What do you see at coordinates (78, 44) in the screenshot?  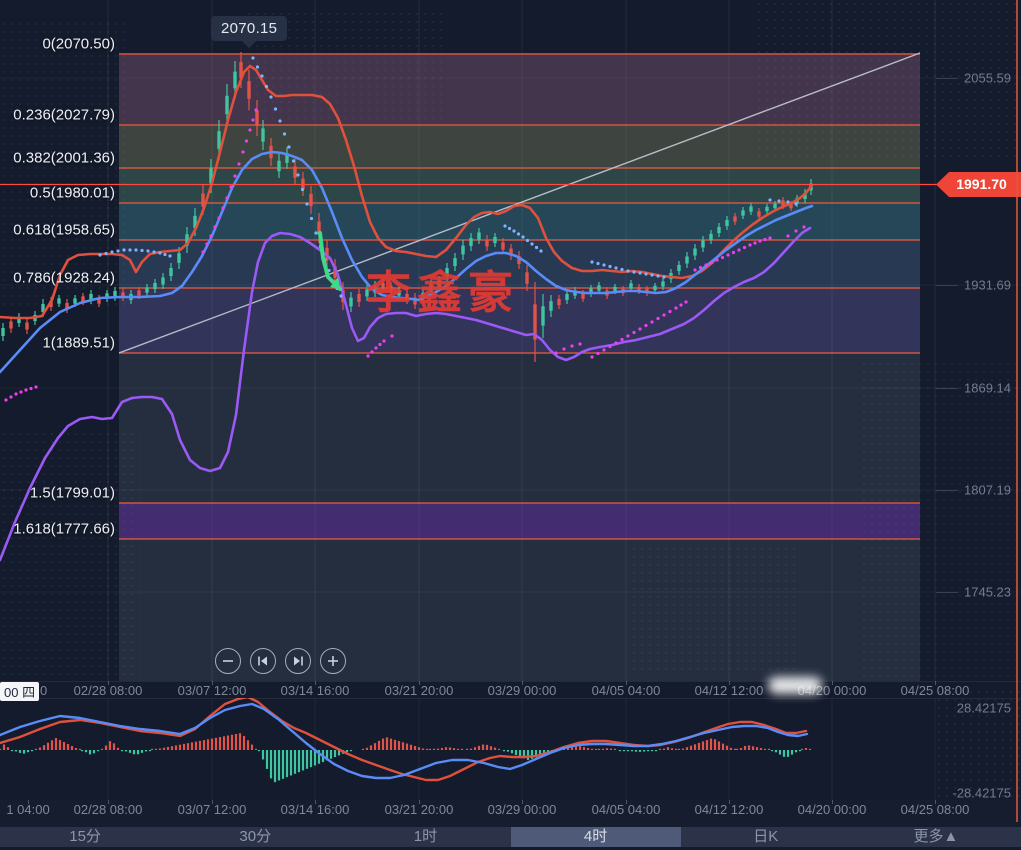 I see `fib-label: 0(2070.50)` at bounding box center [78, 44].